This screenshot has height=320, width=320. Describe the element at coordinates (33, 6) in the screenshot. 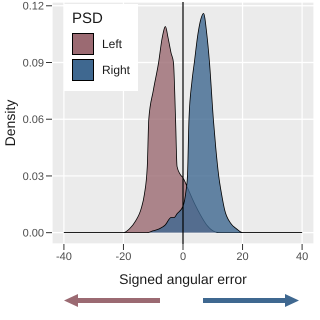

I see `y-tick-label: 0.12` at that location.